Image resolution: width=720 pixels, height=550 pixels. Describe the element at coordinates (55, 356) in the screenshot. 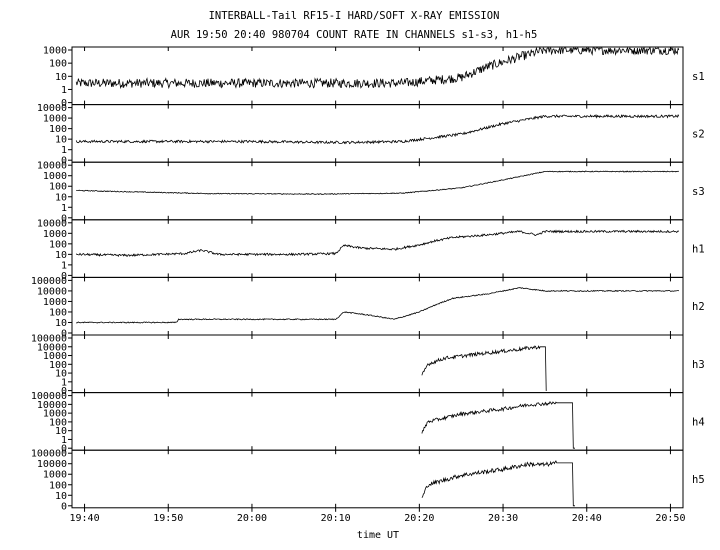

I see `y-tick-label-h3: 1000` at that location.